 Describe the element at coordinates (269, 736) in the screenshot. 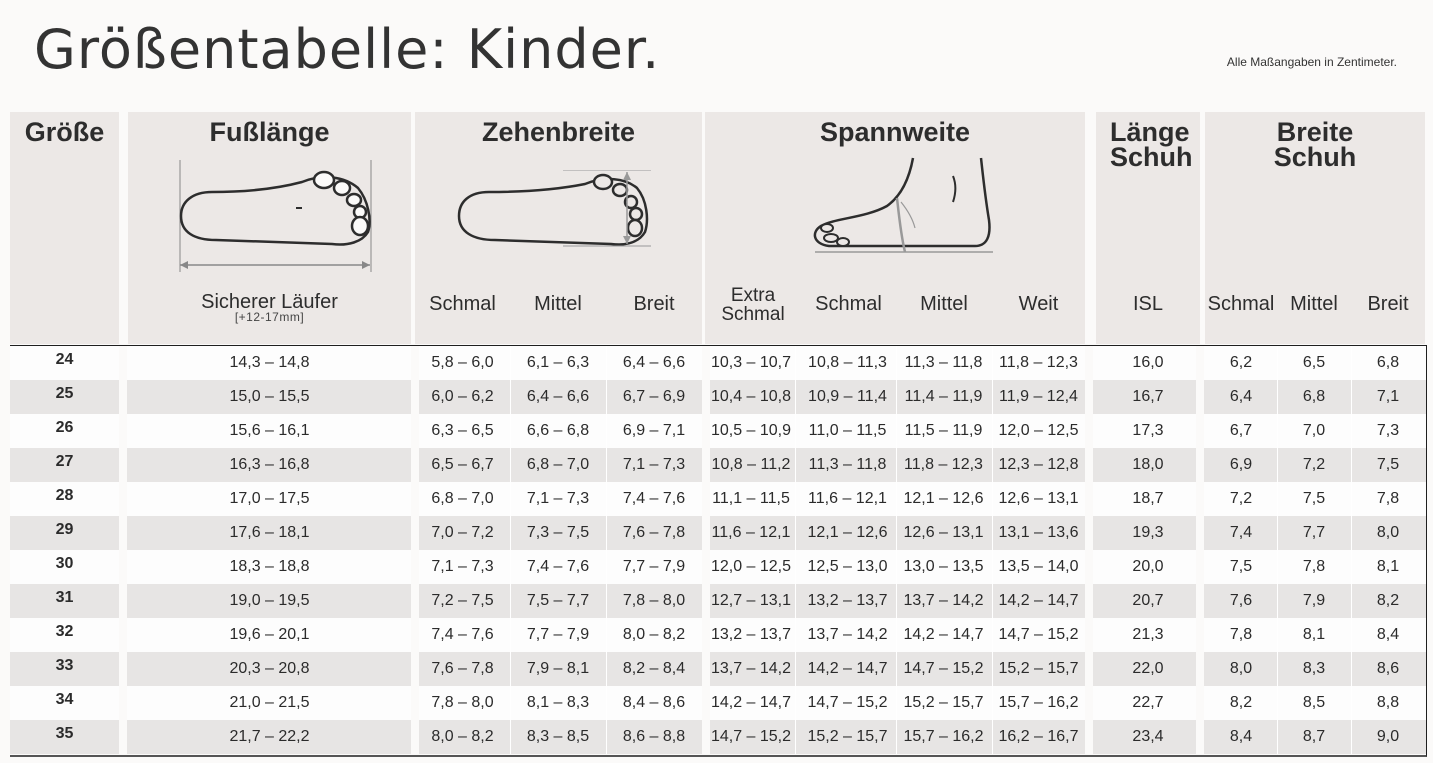

I see `cell-foot-length: 21,7 – 22,2` at that location.